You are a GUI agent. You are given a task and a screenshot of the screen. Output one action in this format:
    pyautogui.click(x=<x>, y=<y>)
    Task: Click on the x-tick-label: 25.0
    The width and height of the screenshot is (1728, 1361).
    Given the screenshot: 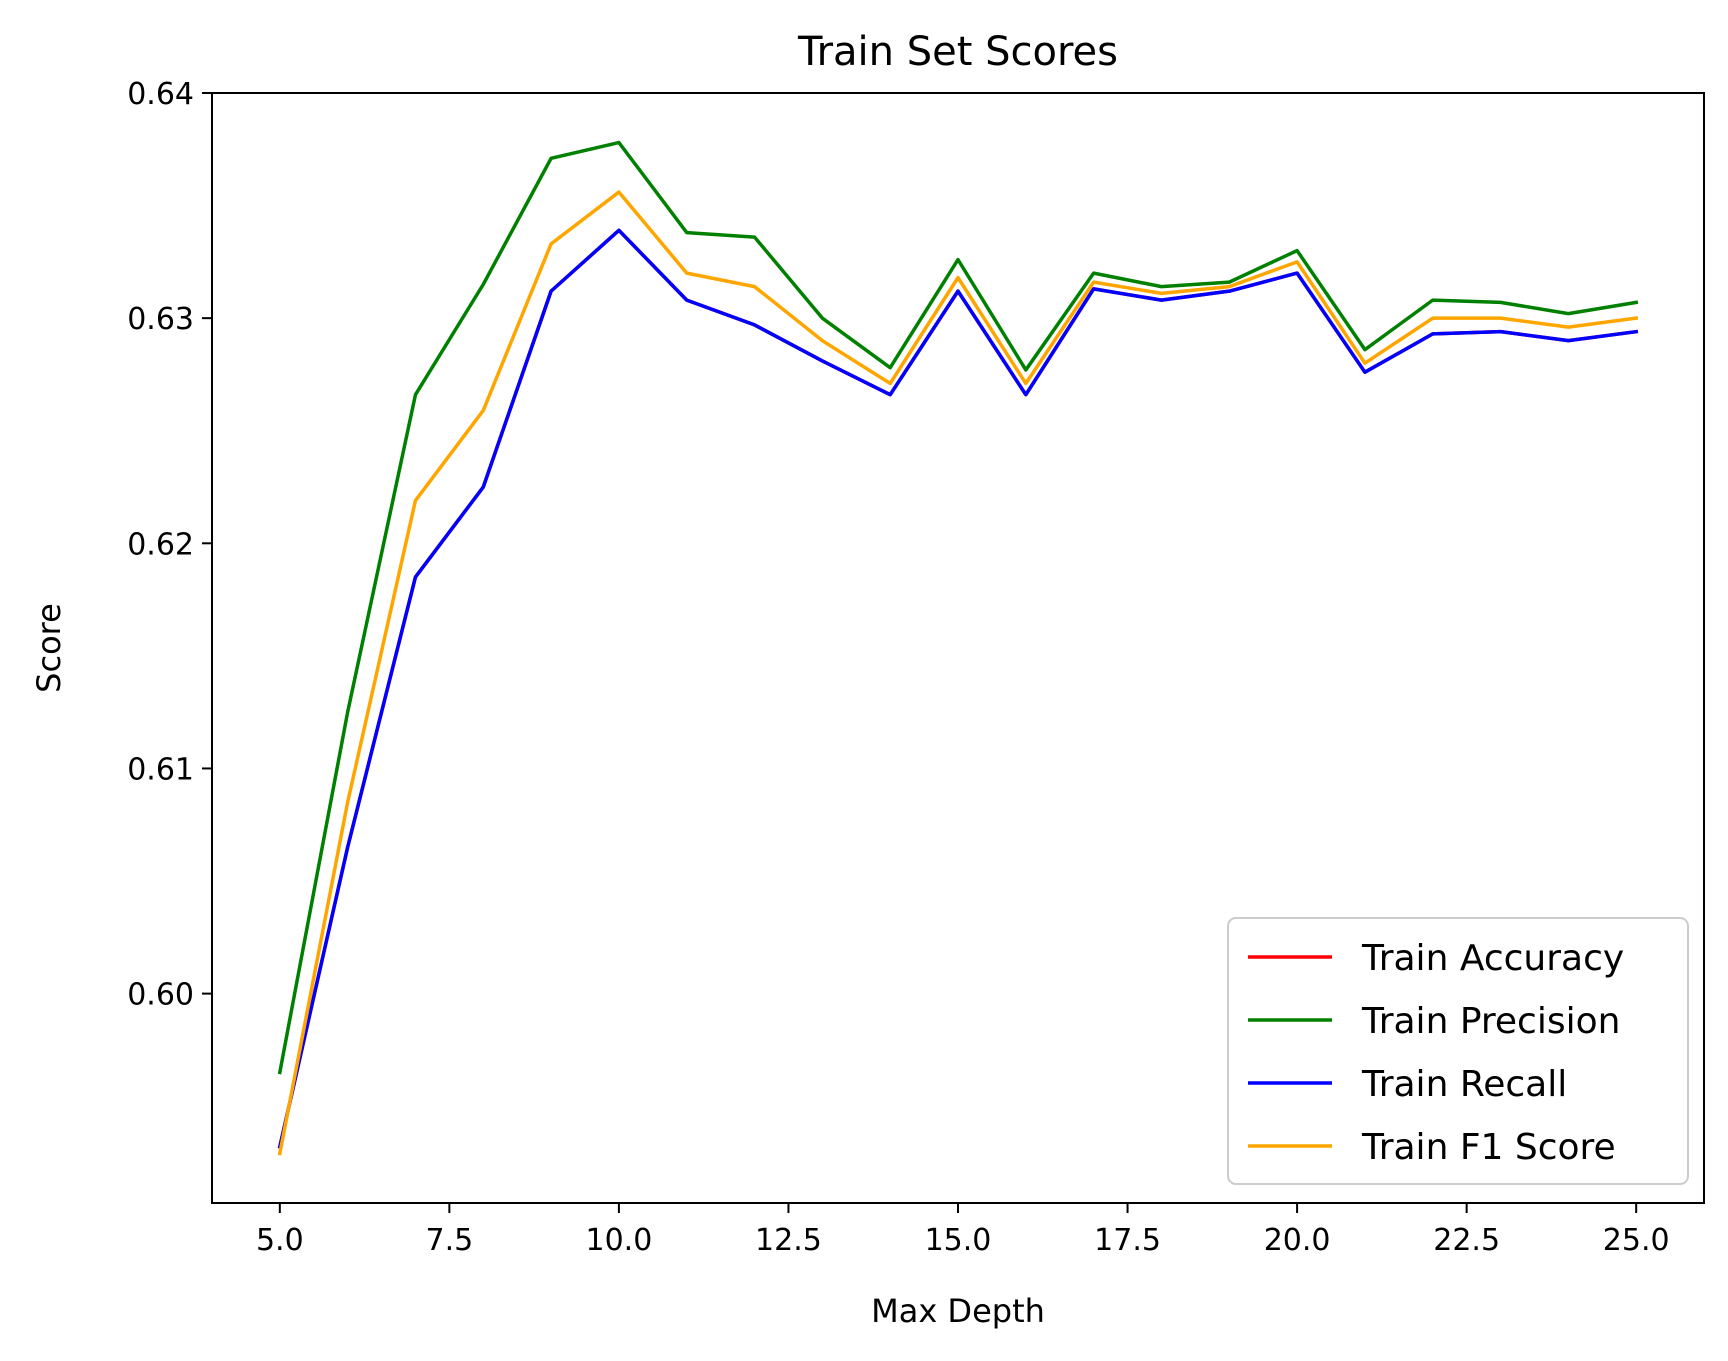 What is the action you would take?
    pyautogui.click(x=1636, y=1240)
    